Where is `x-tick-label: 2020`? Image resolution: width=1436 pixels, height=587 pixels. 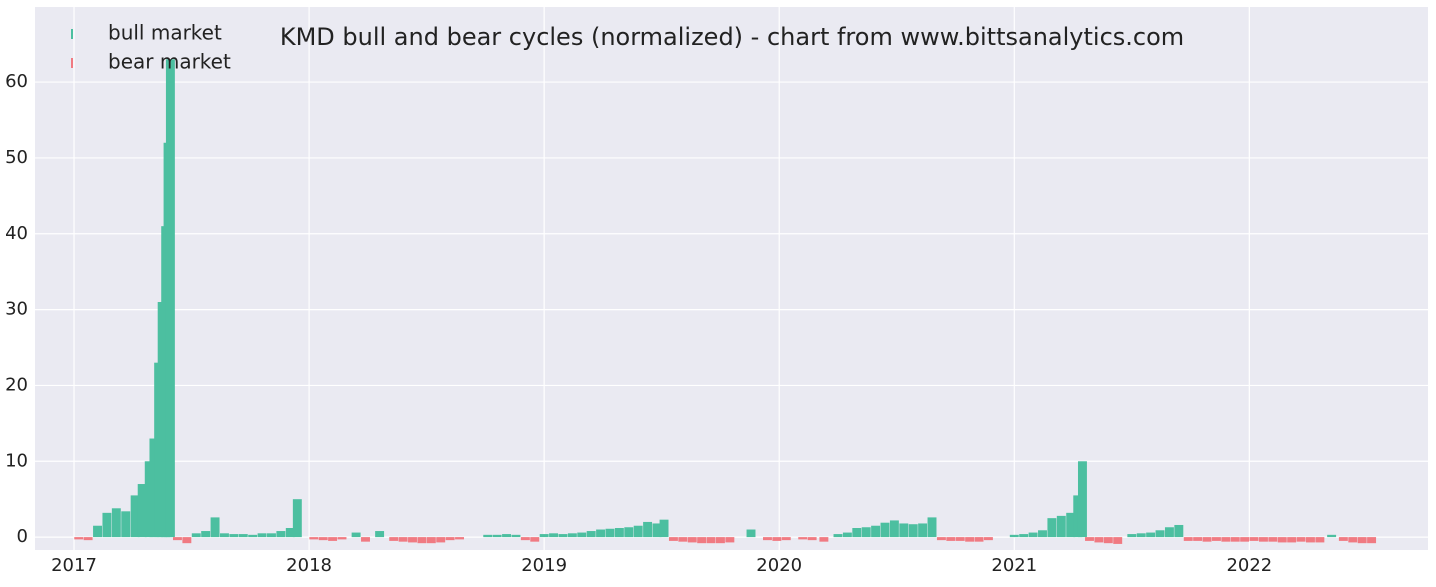
x-tick-label: 2020 is located at coordinates (779, 565).